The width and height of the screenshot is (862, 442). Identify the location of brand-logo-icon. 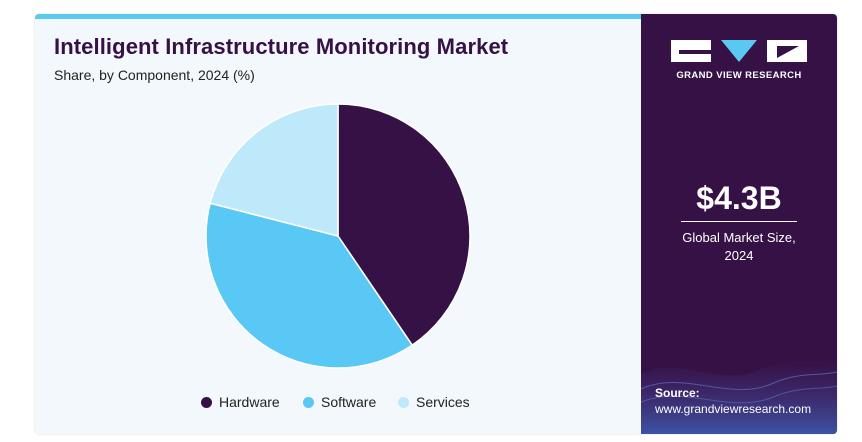
(739, 51).